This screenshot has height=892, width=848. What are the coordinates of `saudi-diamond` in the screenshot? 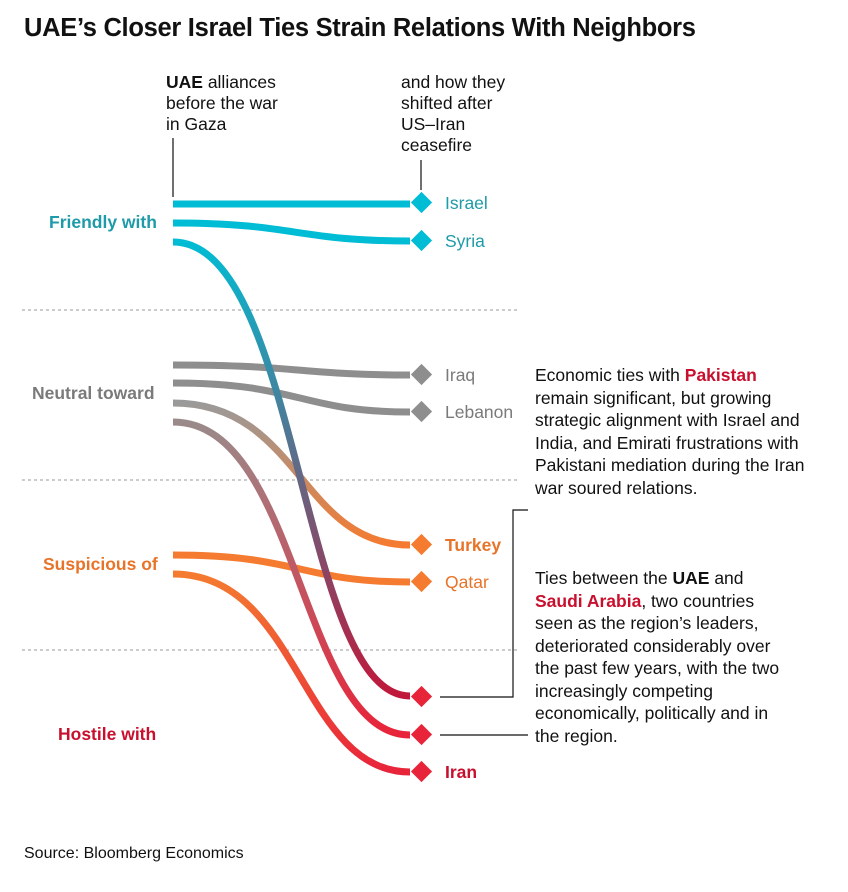 It's located at (421, 734).